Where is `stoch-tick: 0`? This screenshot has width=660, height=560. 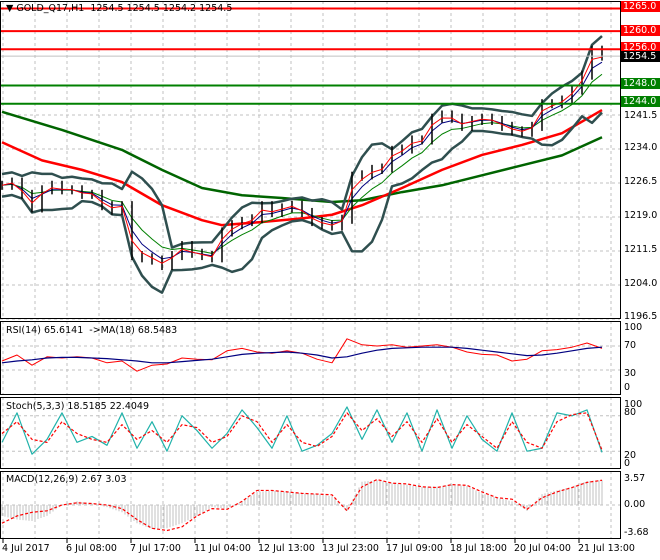
stoch-tick: 0 is located at coordinates (627, 463).